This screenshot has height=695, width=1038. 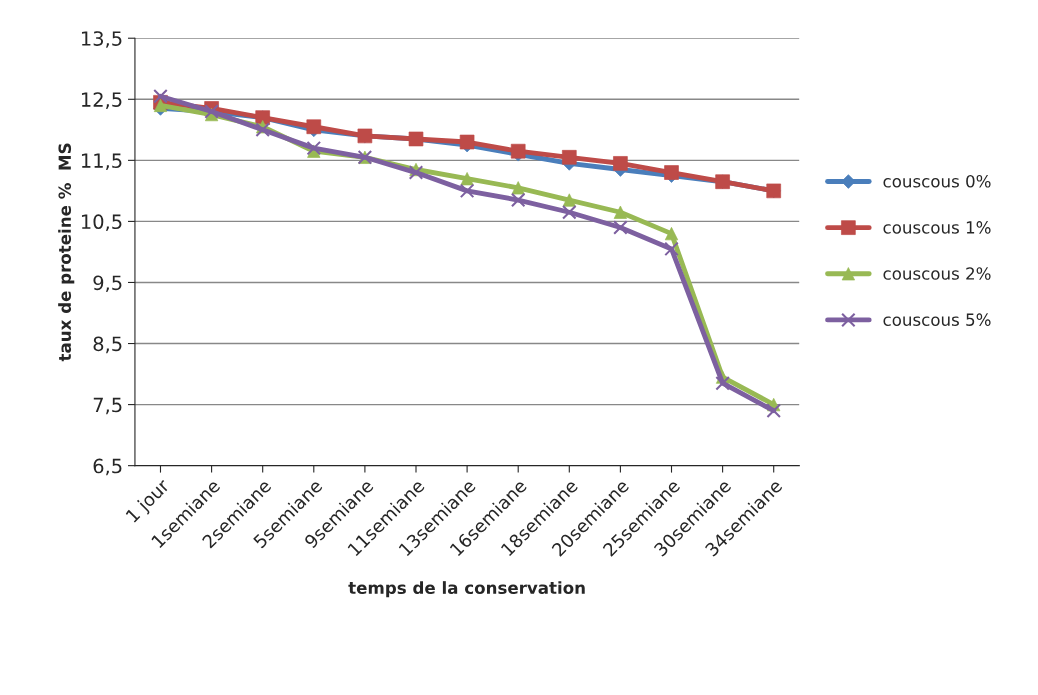 I want to click on y-tick-label: 13,5, so click(x=101, y=39).